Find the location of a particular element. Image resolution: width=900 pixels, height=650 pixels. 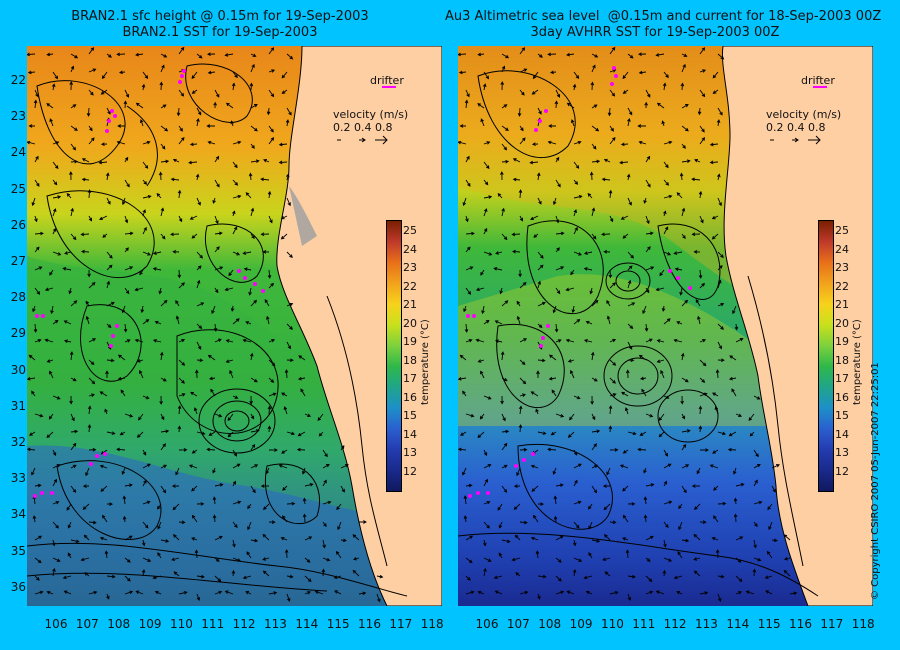

colorbar-tick: 15 is located at coordinates (842, 415).